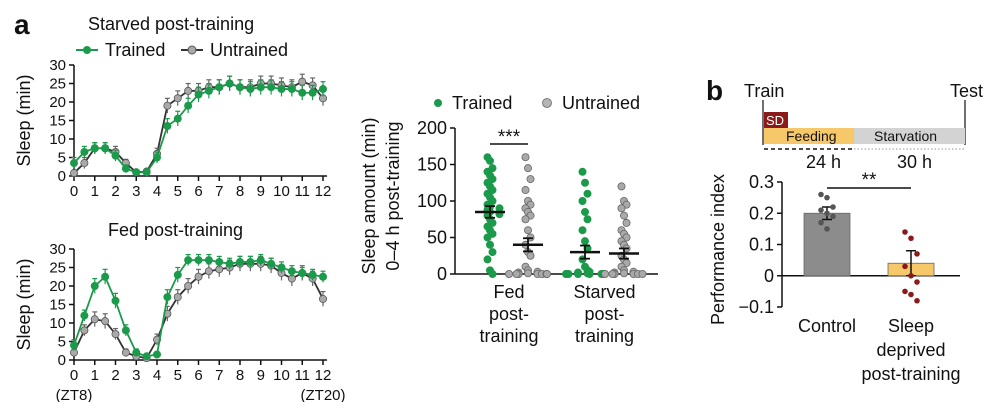 This screenshot has width=994, height=402. Describe the element at coordinates (323, 375) in the screenshot. I see `fed-x-tick-label: 12` at that location.